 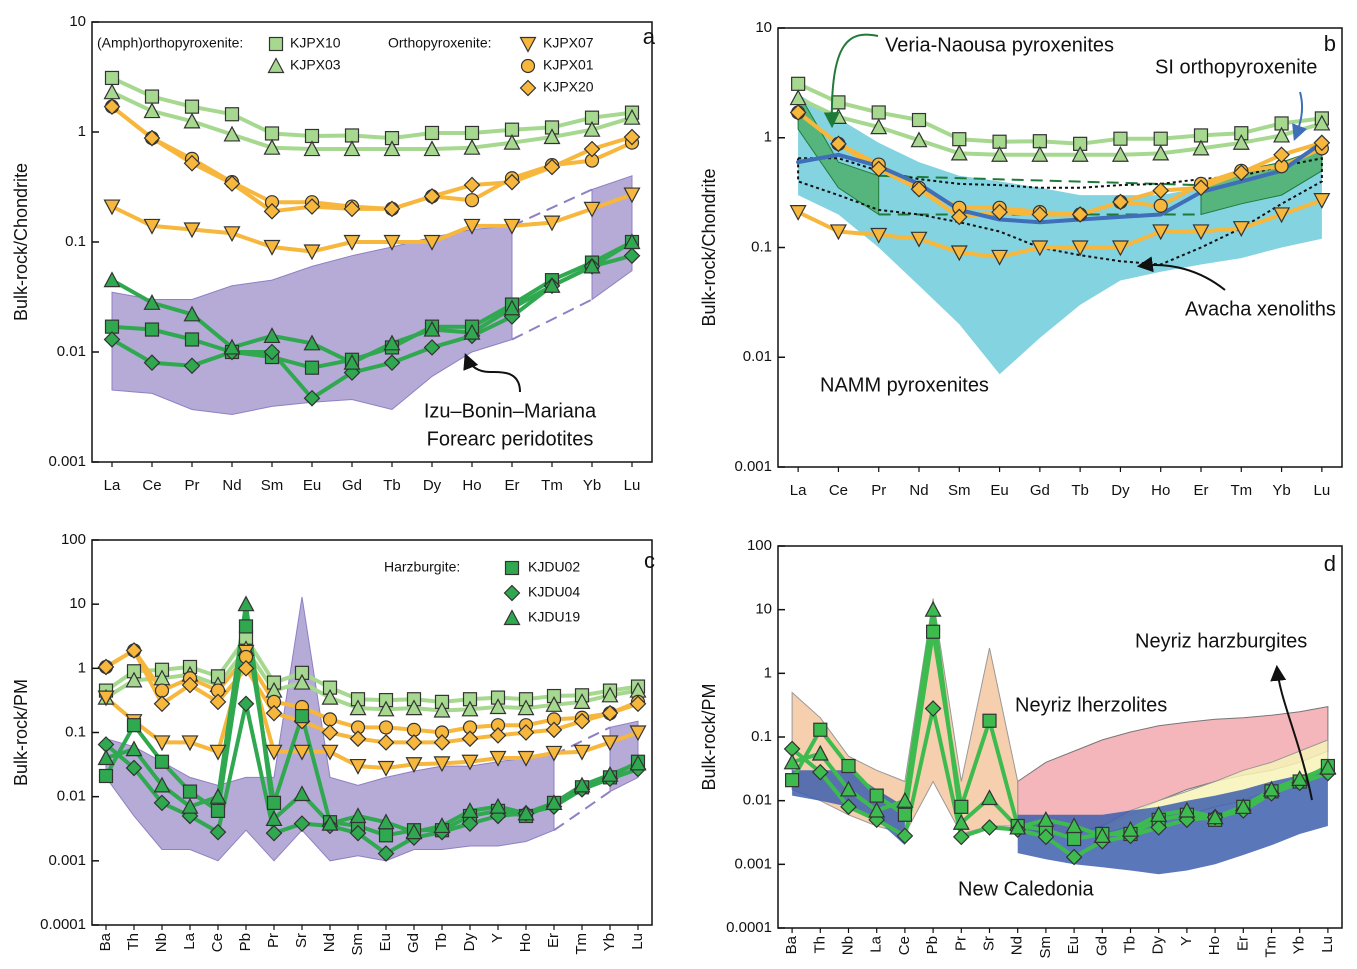 What do you see at coordinates (904, 385) in the screenshot?
I see `annotation: NAMM pyroxenites` at bounding box center [904, 385].